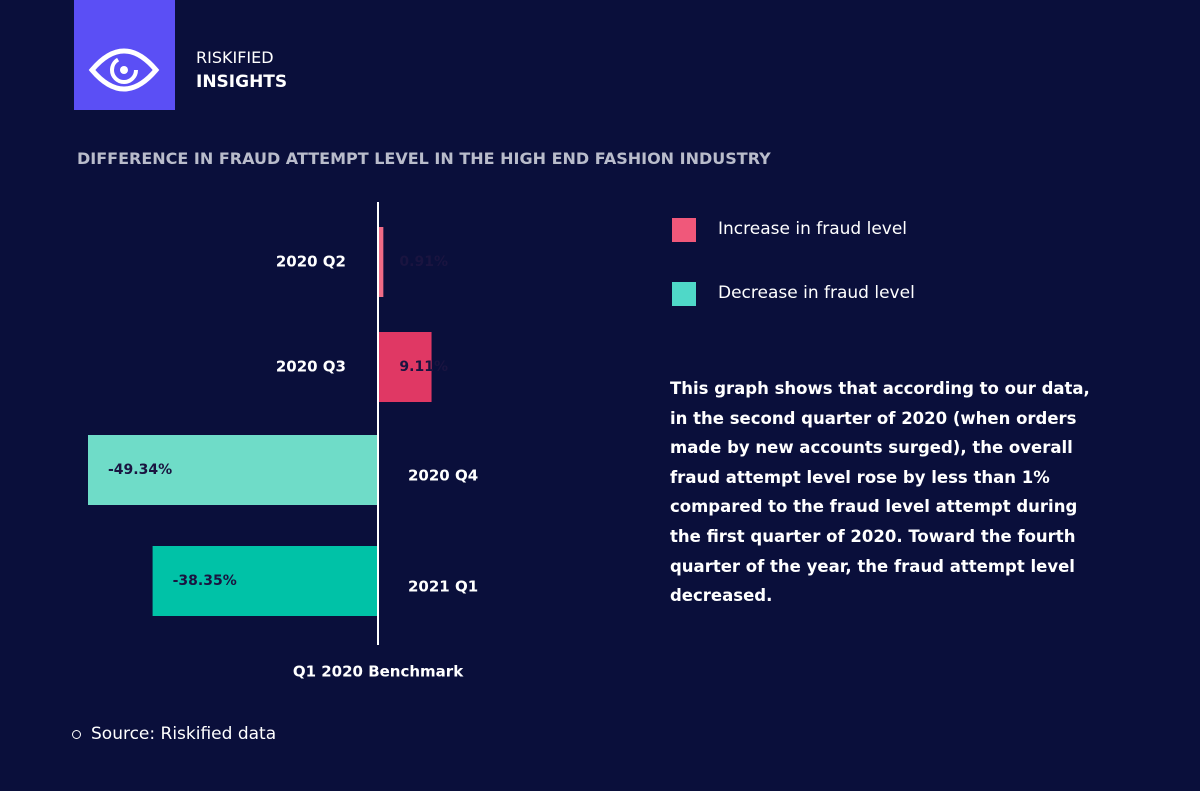  What do you see at coordinates (311, 262) in the screenshot?
I see `category-label: 2020 Q2` at bounding box center [311, 262].